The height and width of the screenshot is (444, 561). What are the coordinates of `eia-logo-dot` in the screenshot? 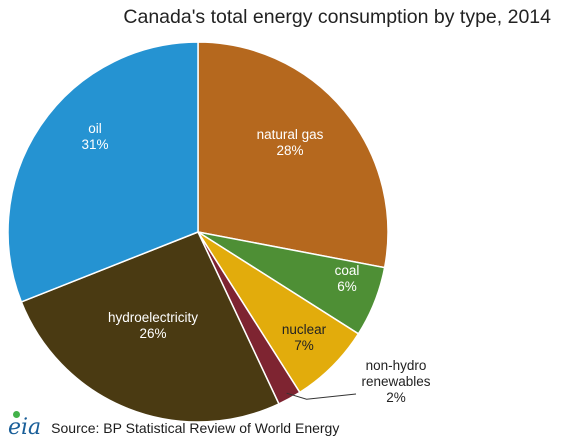 It's located at (16, 414).